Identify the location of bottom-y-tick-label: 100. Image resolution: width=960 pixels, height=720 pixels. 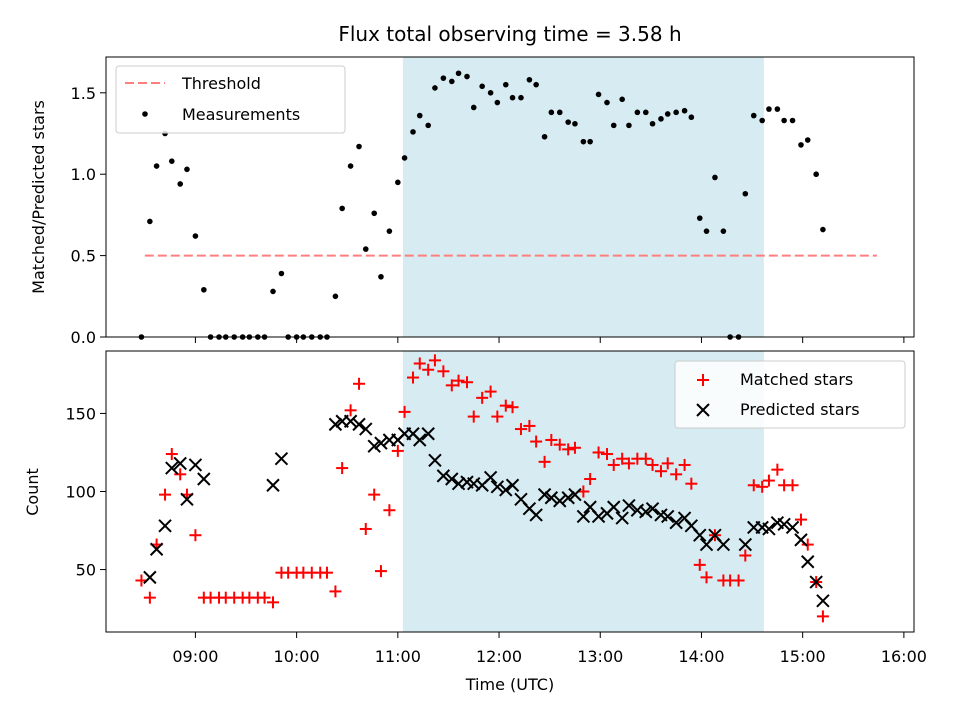
(80, 492).